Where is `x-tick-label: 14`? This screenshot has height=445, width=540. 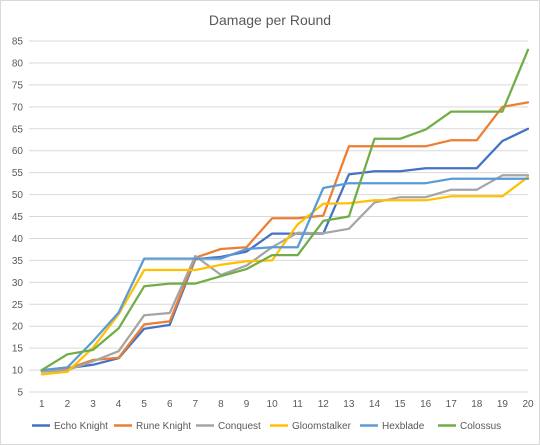 x-tick-label: 14 is located at coordinates (375, 404).